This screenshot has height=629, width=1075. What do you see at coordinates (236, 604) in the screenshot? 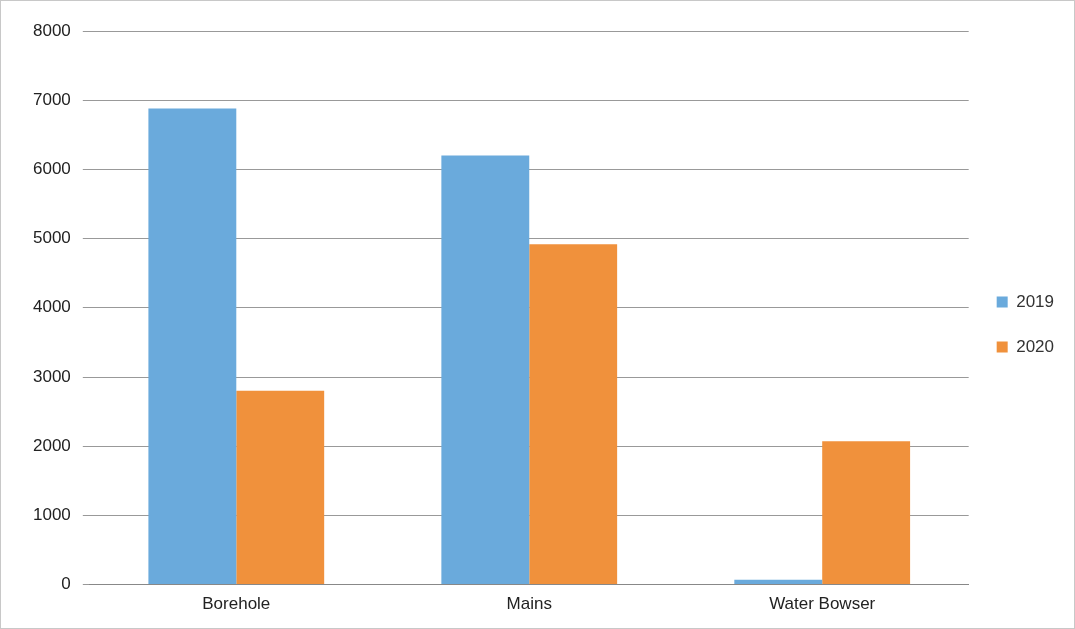
I see `x-tick-label: Borehole` at bounding box center [236, 604].